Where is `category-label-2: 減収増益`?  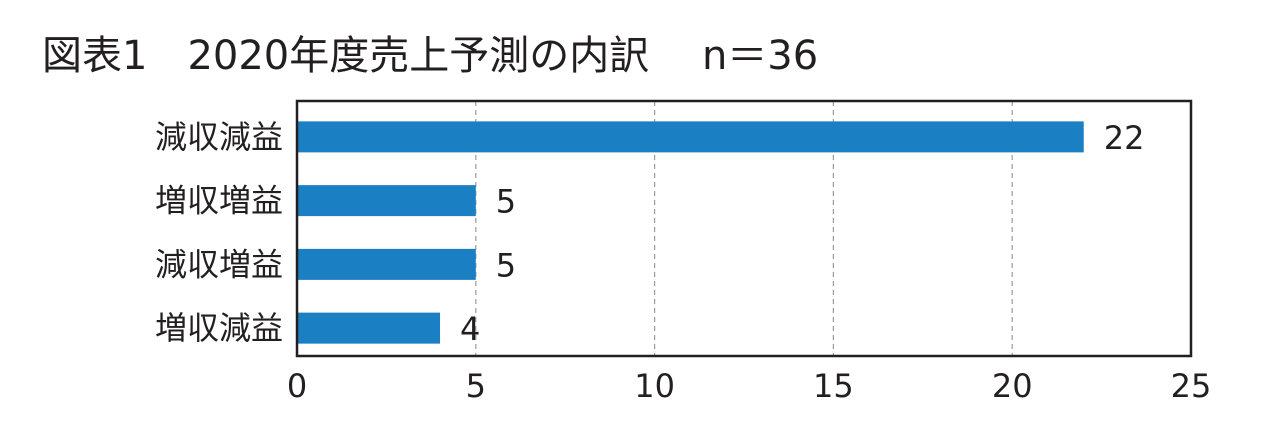 category-label-2: 減収増益 is located at coordinates (219, 264).